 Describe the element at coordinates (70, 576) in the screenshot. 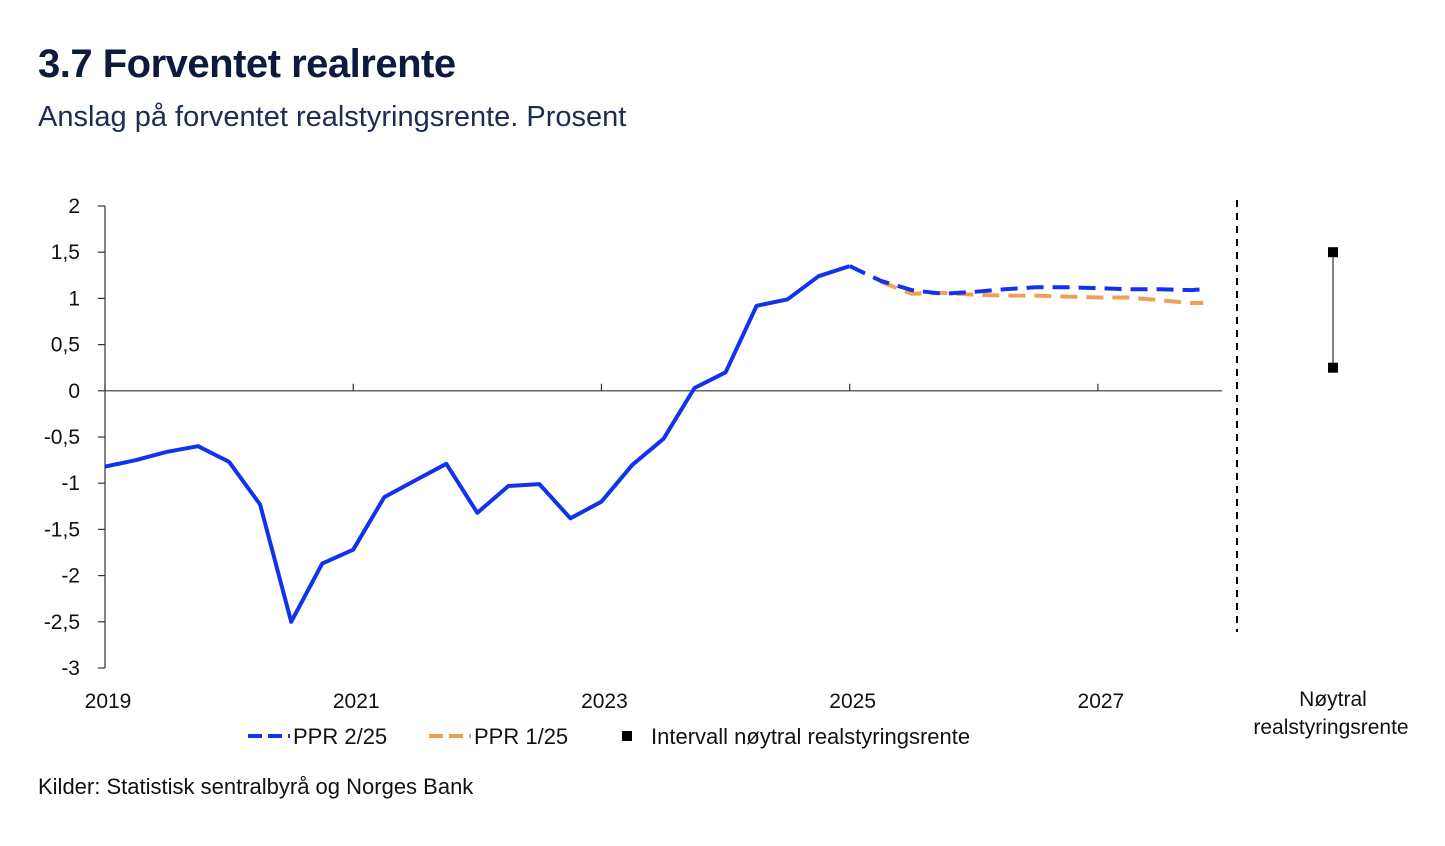

I see `y-tick-label: -2` at that location.